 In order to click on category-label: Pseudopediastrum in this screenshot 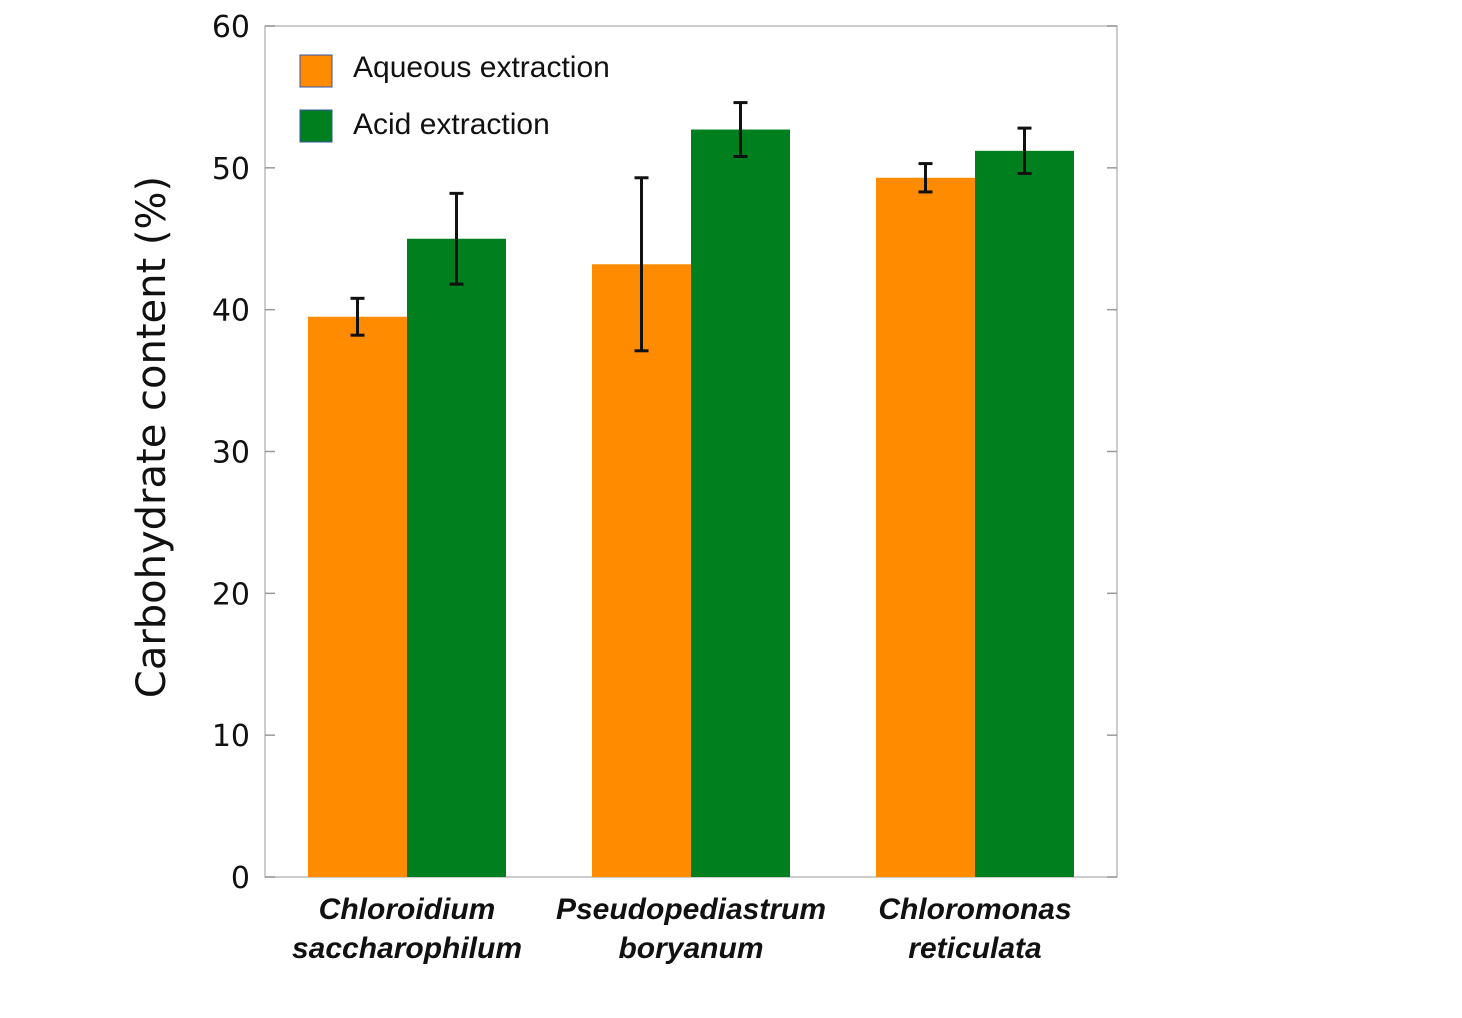, I will do `click(691, 909)`.